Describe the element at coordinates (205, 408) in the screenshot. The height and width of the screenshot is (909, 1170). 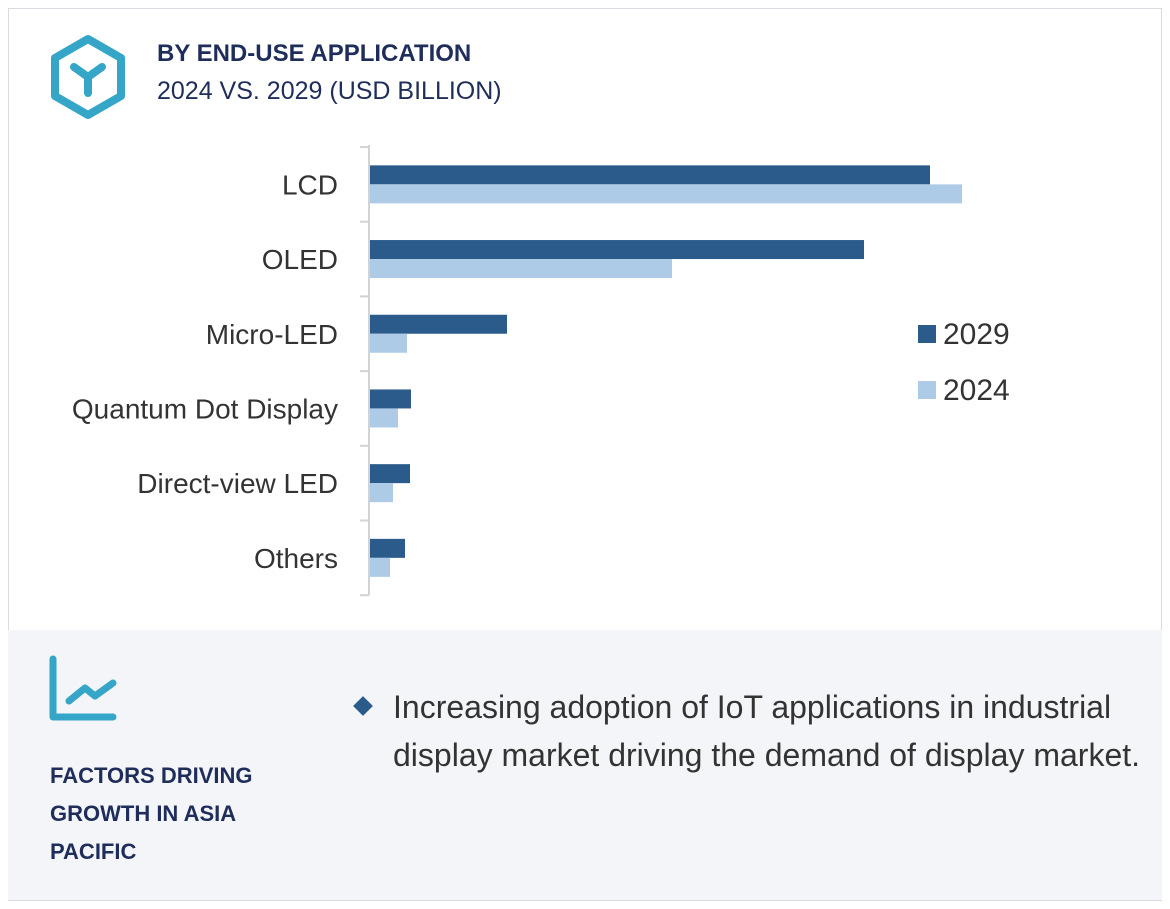
I see `category-label: Quantum Dot Display` at that location.